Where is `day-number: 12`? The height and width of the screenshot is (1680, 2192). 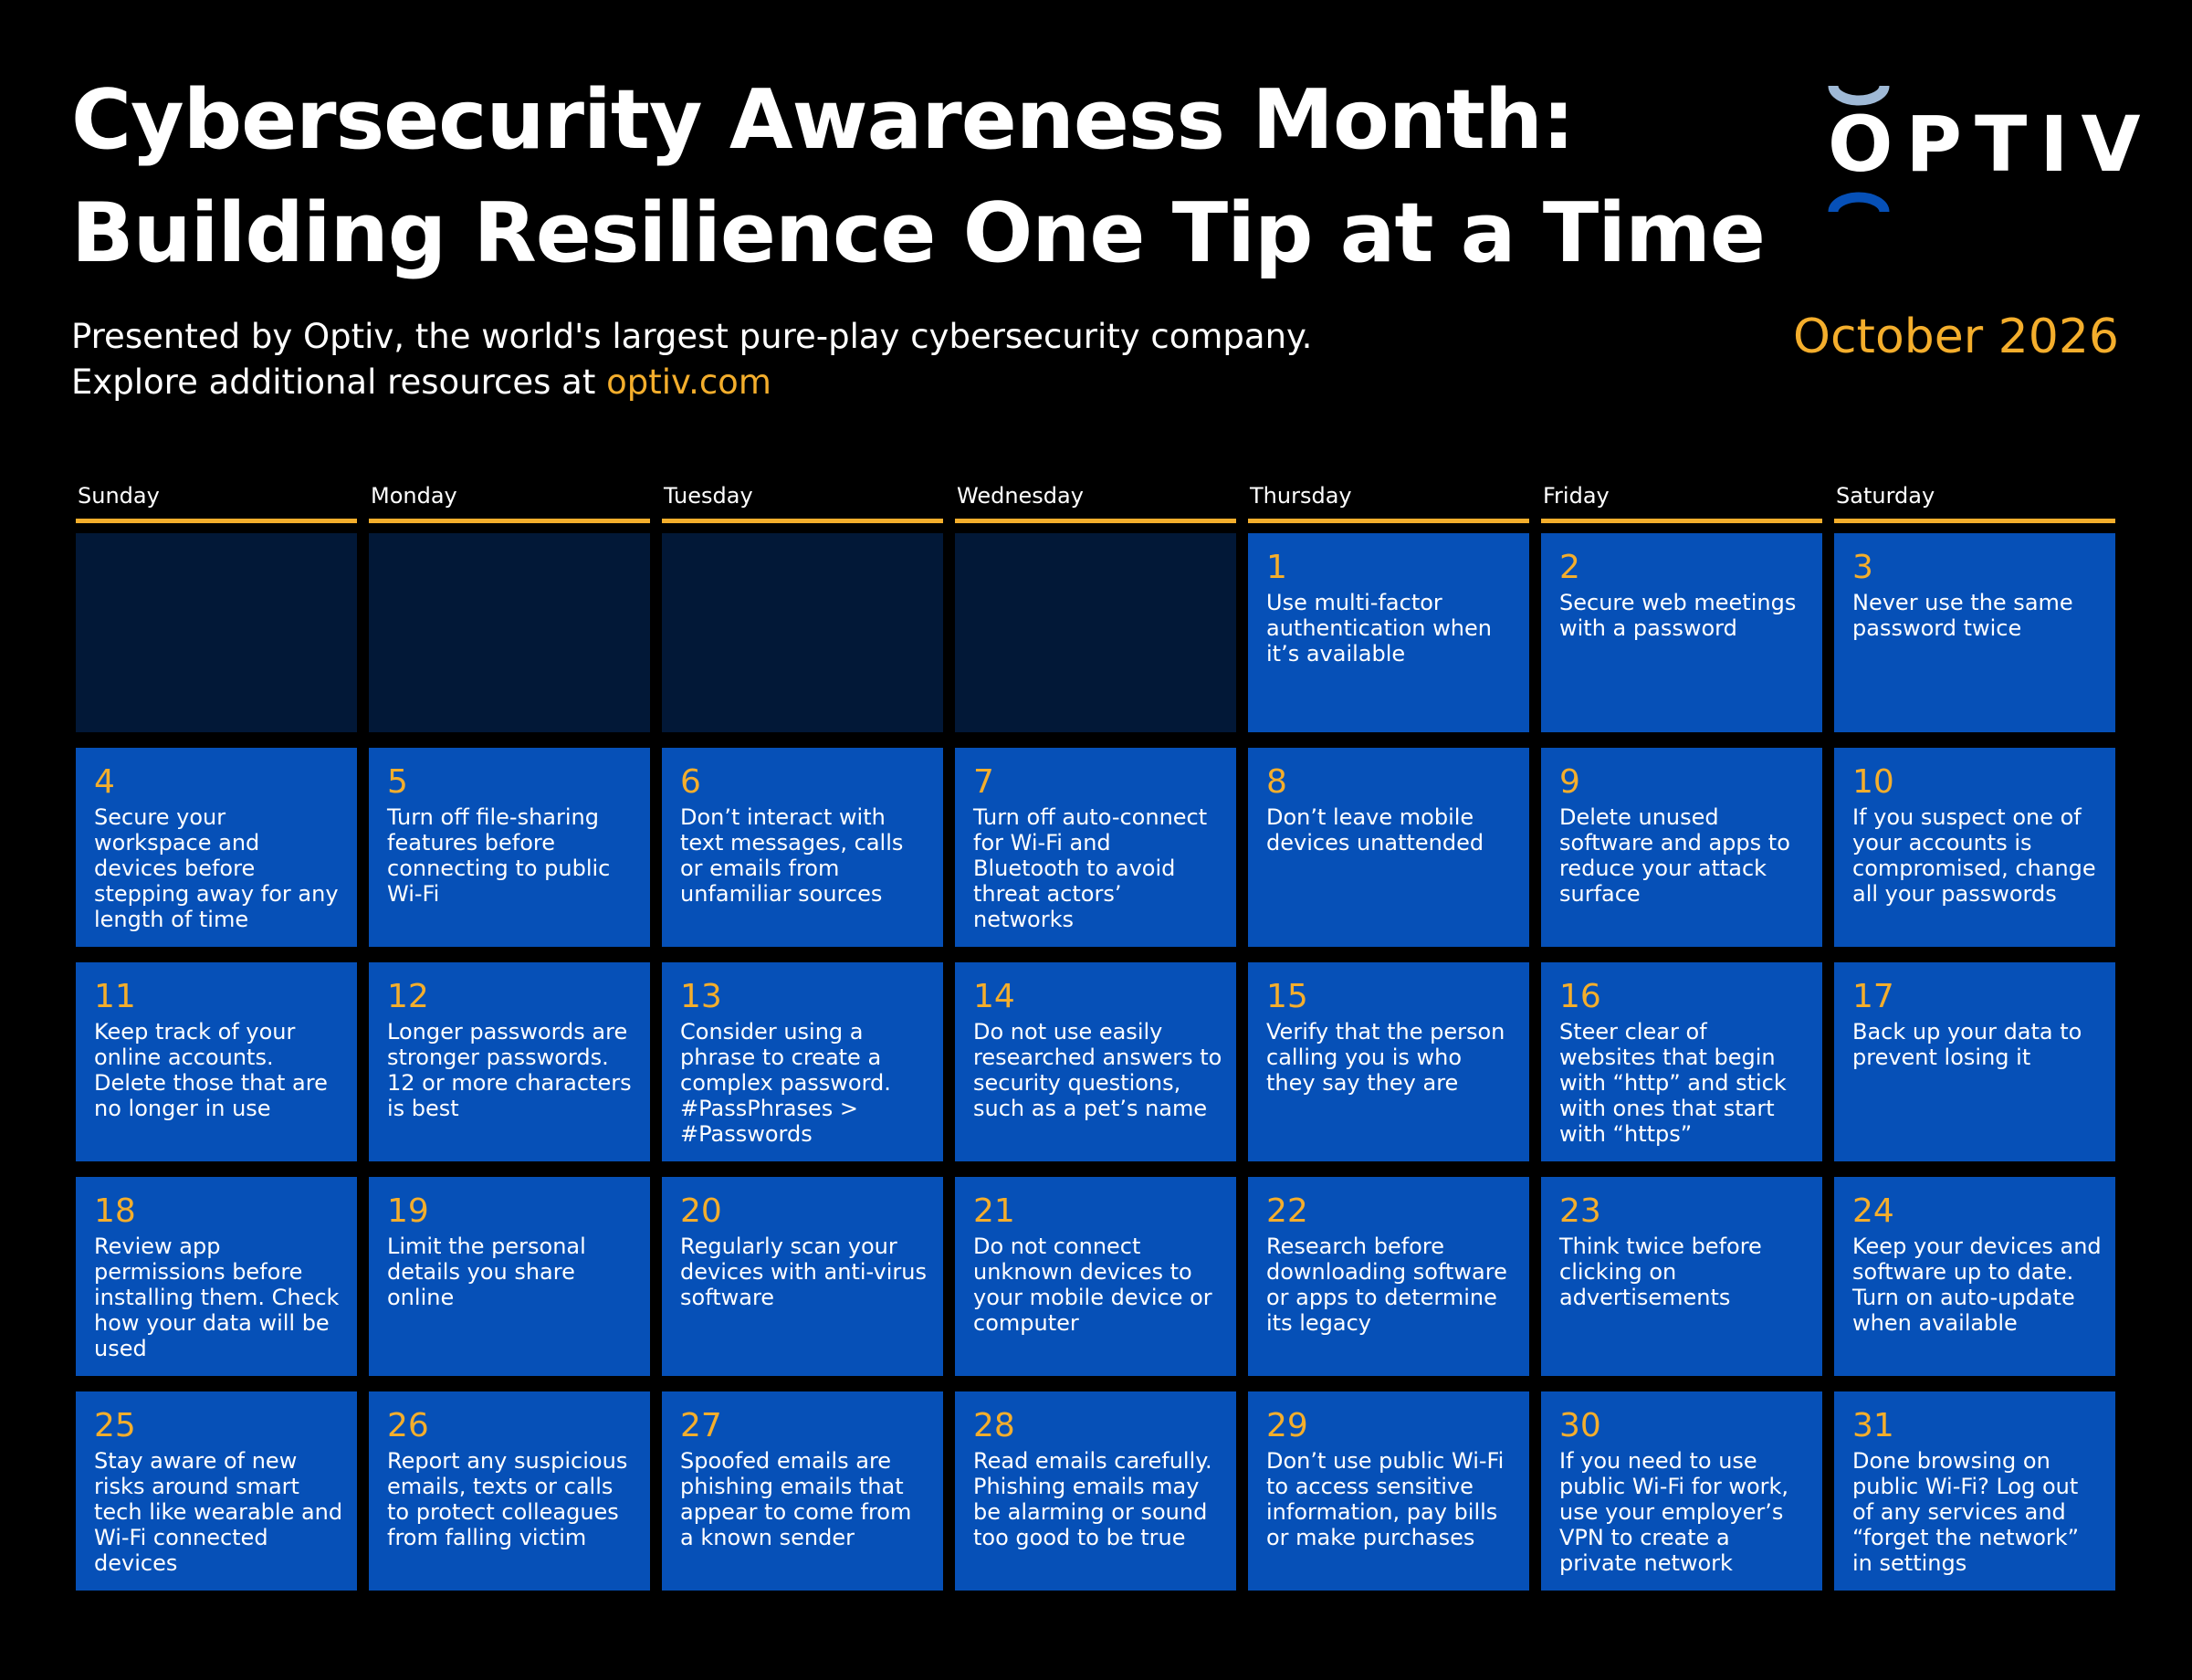 day-number: 12 is located at coordinates (408, 996).